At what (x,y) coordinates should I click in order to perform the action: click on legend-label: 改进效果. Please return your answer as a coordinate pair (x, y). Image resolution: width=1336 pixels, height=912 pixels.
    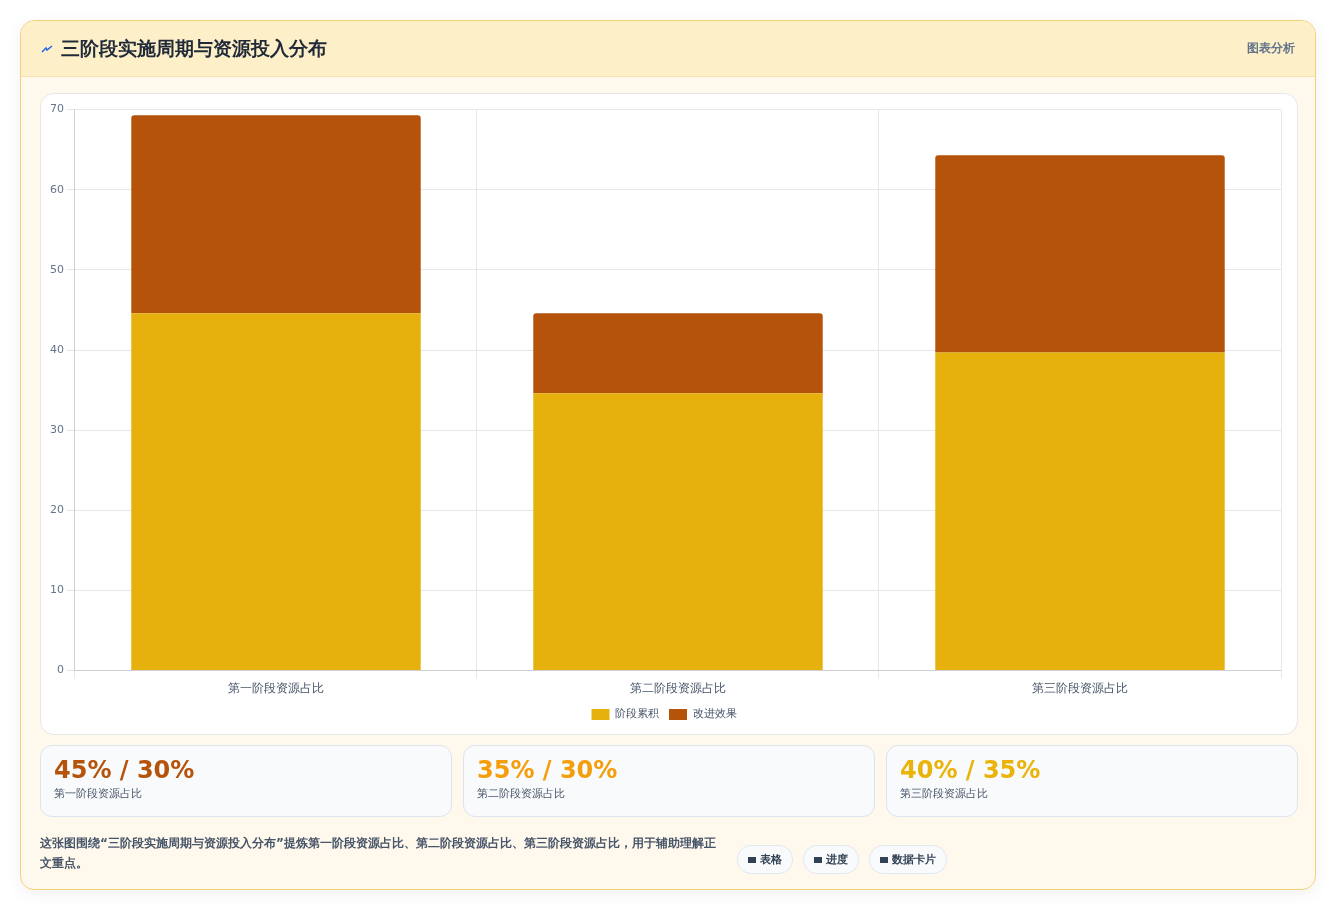
    Looking at the image, I should click on (714, 714).